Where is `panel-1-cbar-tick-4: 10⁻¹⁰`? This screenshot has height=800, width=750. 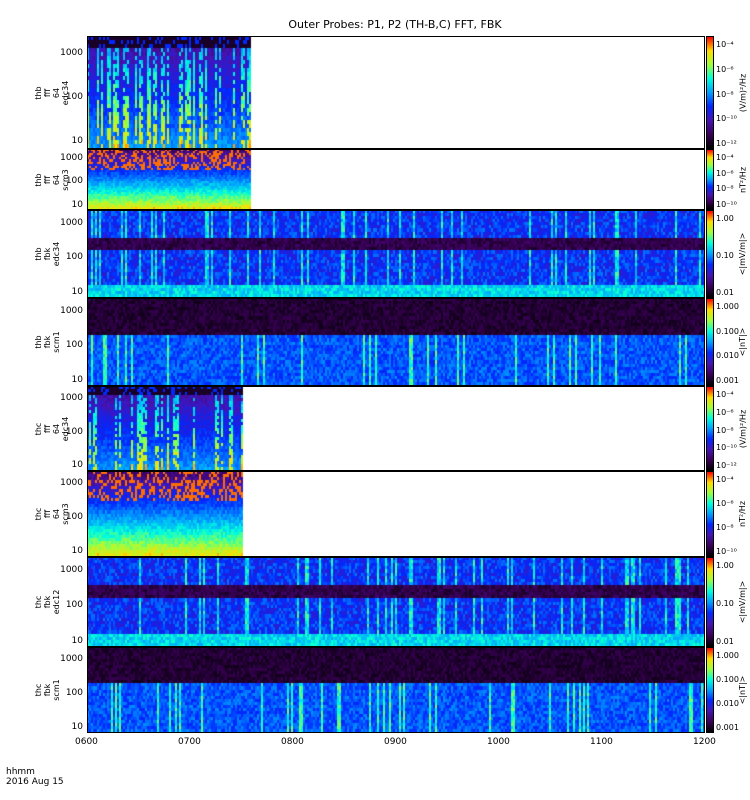
panel-1-cbar-tick-4: 10⁻¹⁰ is located at coordinates (726, 119).